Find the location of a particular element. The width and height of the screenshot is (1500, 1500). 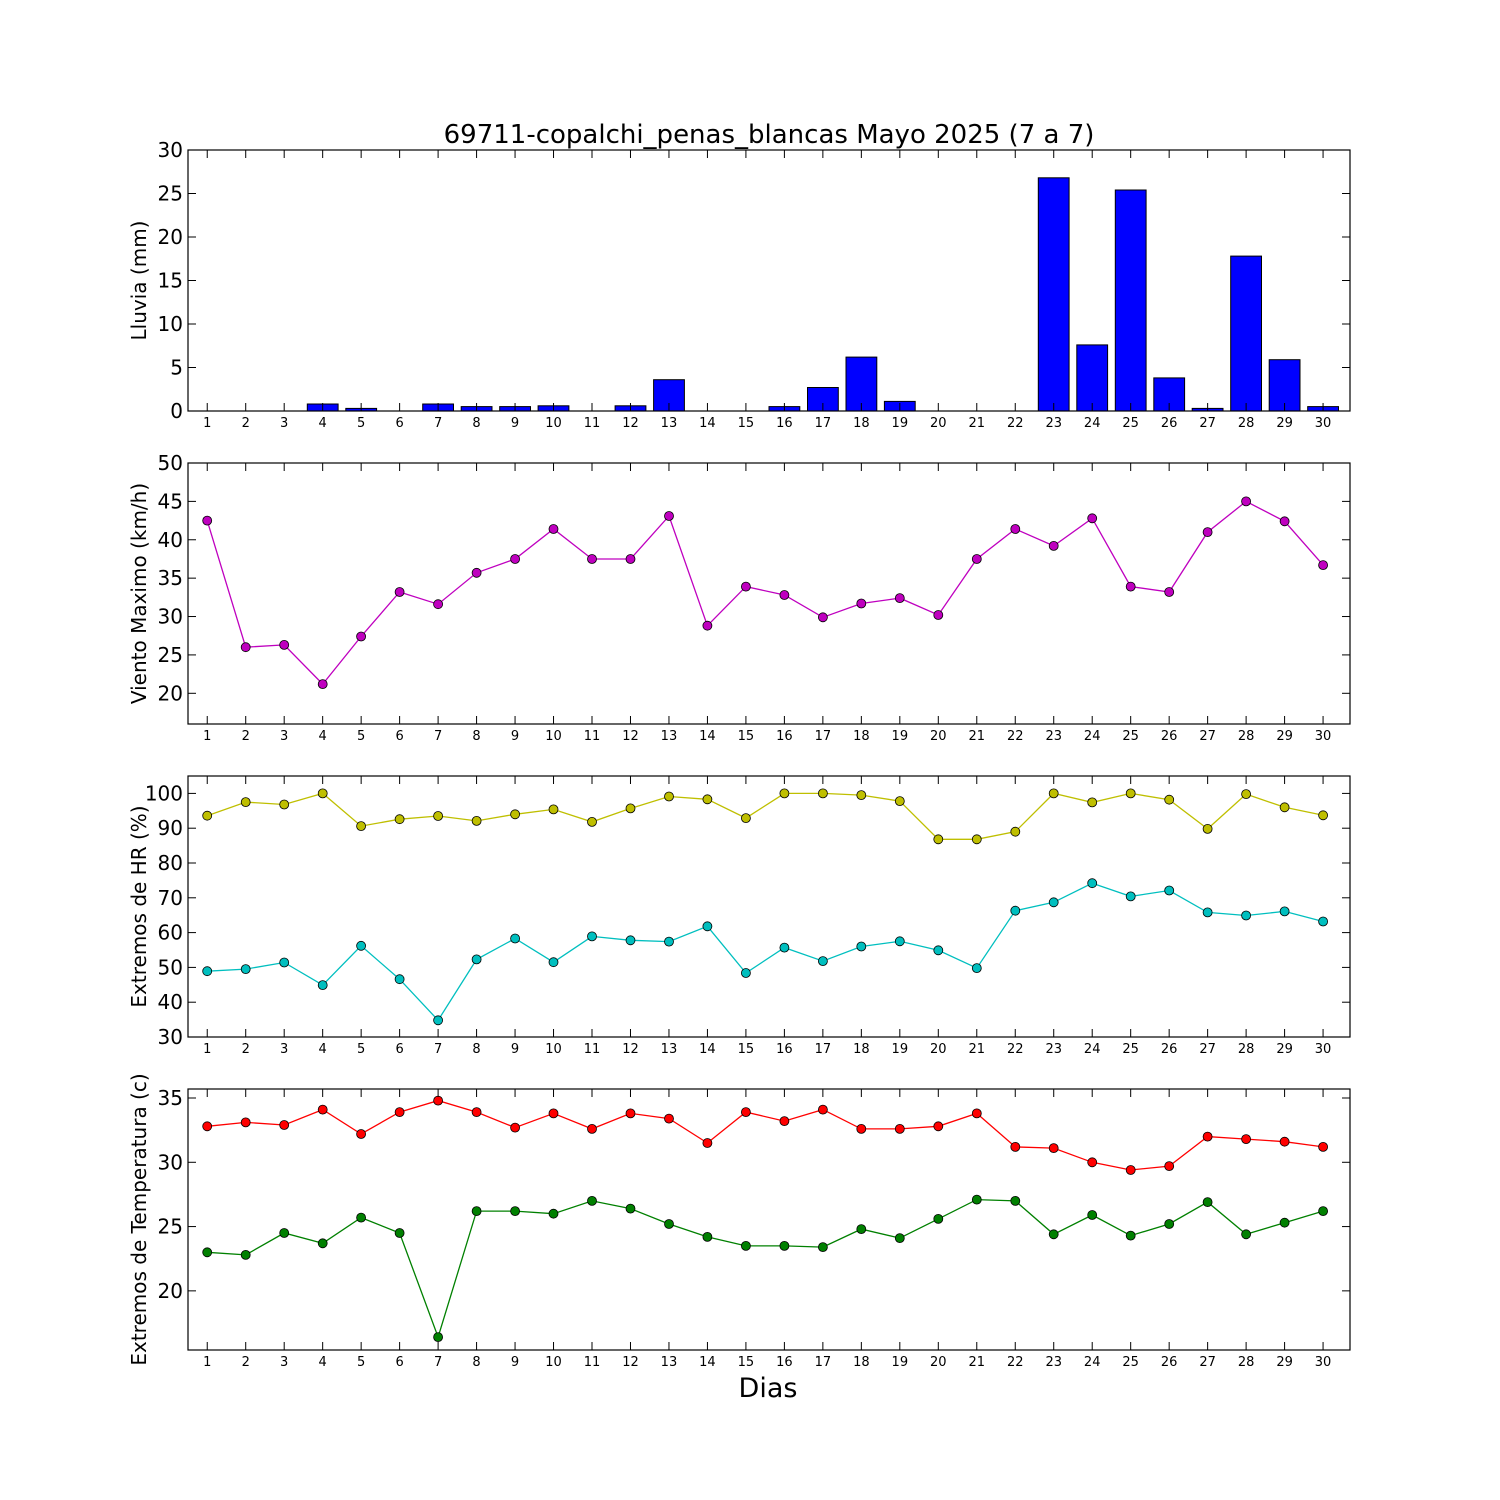

wind-ytick-label: 25 is located at coordinates (170, 655).